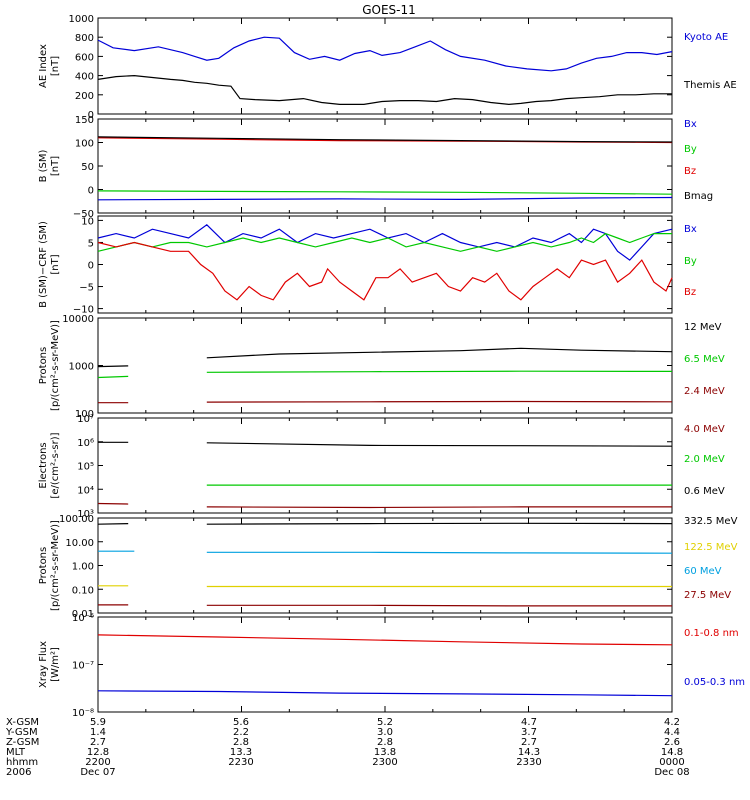  Describe the element at coordinates (704, 429) in the screenshot. I see `legend-label: 4.0 MeV` at that location.